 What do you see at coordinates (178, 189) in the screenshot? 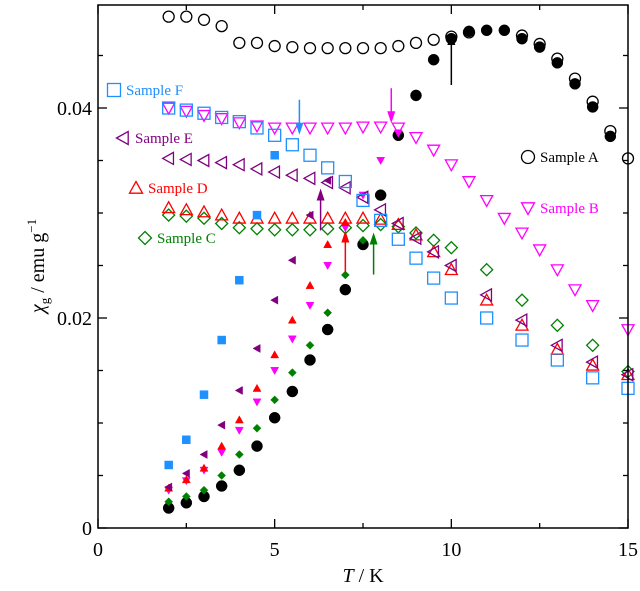
I see `legend-label: Sample D` at bounding box center [178, 189].